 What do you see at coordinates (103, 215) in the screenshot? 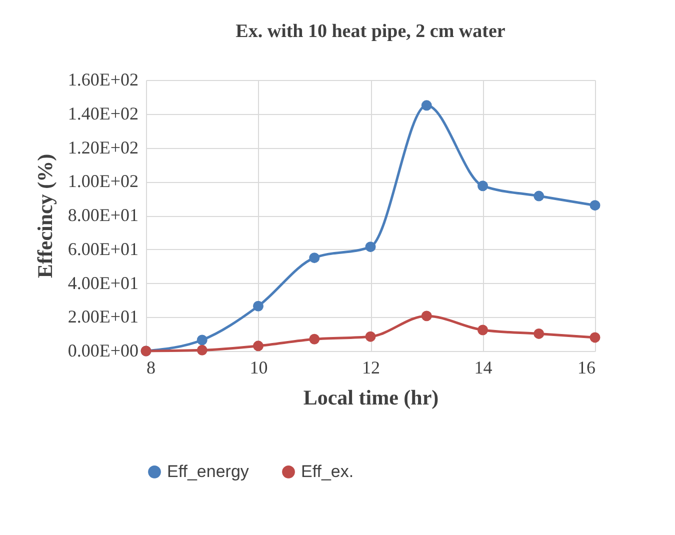
I see `y-tick-label: 8.00E+01` at bounding box center [103, 215].